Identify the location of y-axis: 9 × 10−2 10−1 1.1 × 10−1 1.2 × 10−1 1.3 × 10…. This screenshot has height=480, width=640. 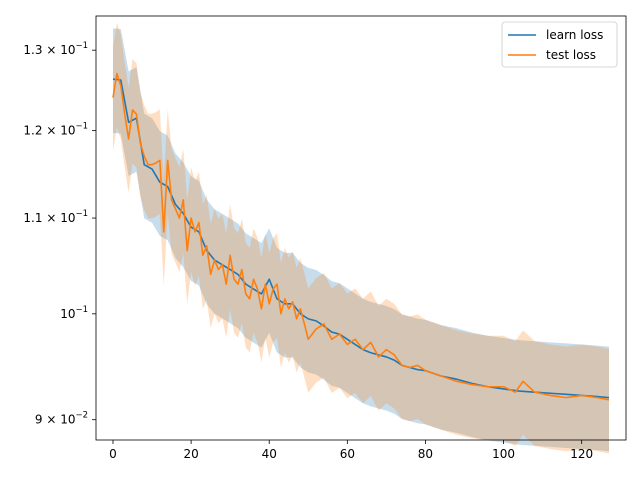
(59, 234).